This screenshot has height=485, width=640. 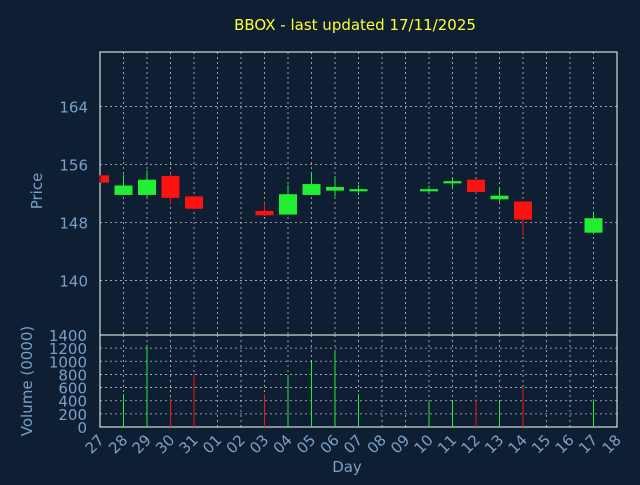 I want to click on price-tick-label: 164, so click(x=73, y=107).